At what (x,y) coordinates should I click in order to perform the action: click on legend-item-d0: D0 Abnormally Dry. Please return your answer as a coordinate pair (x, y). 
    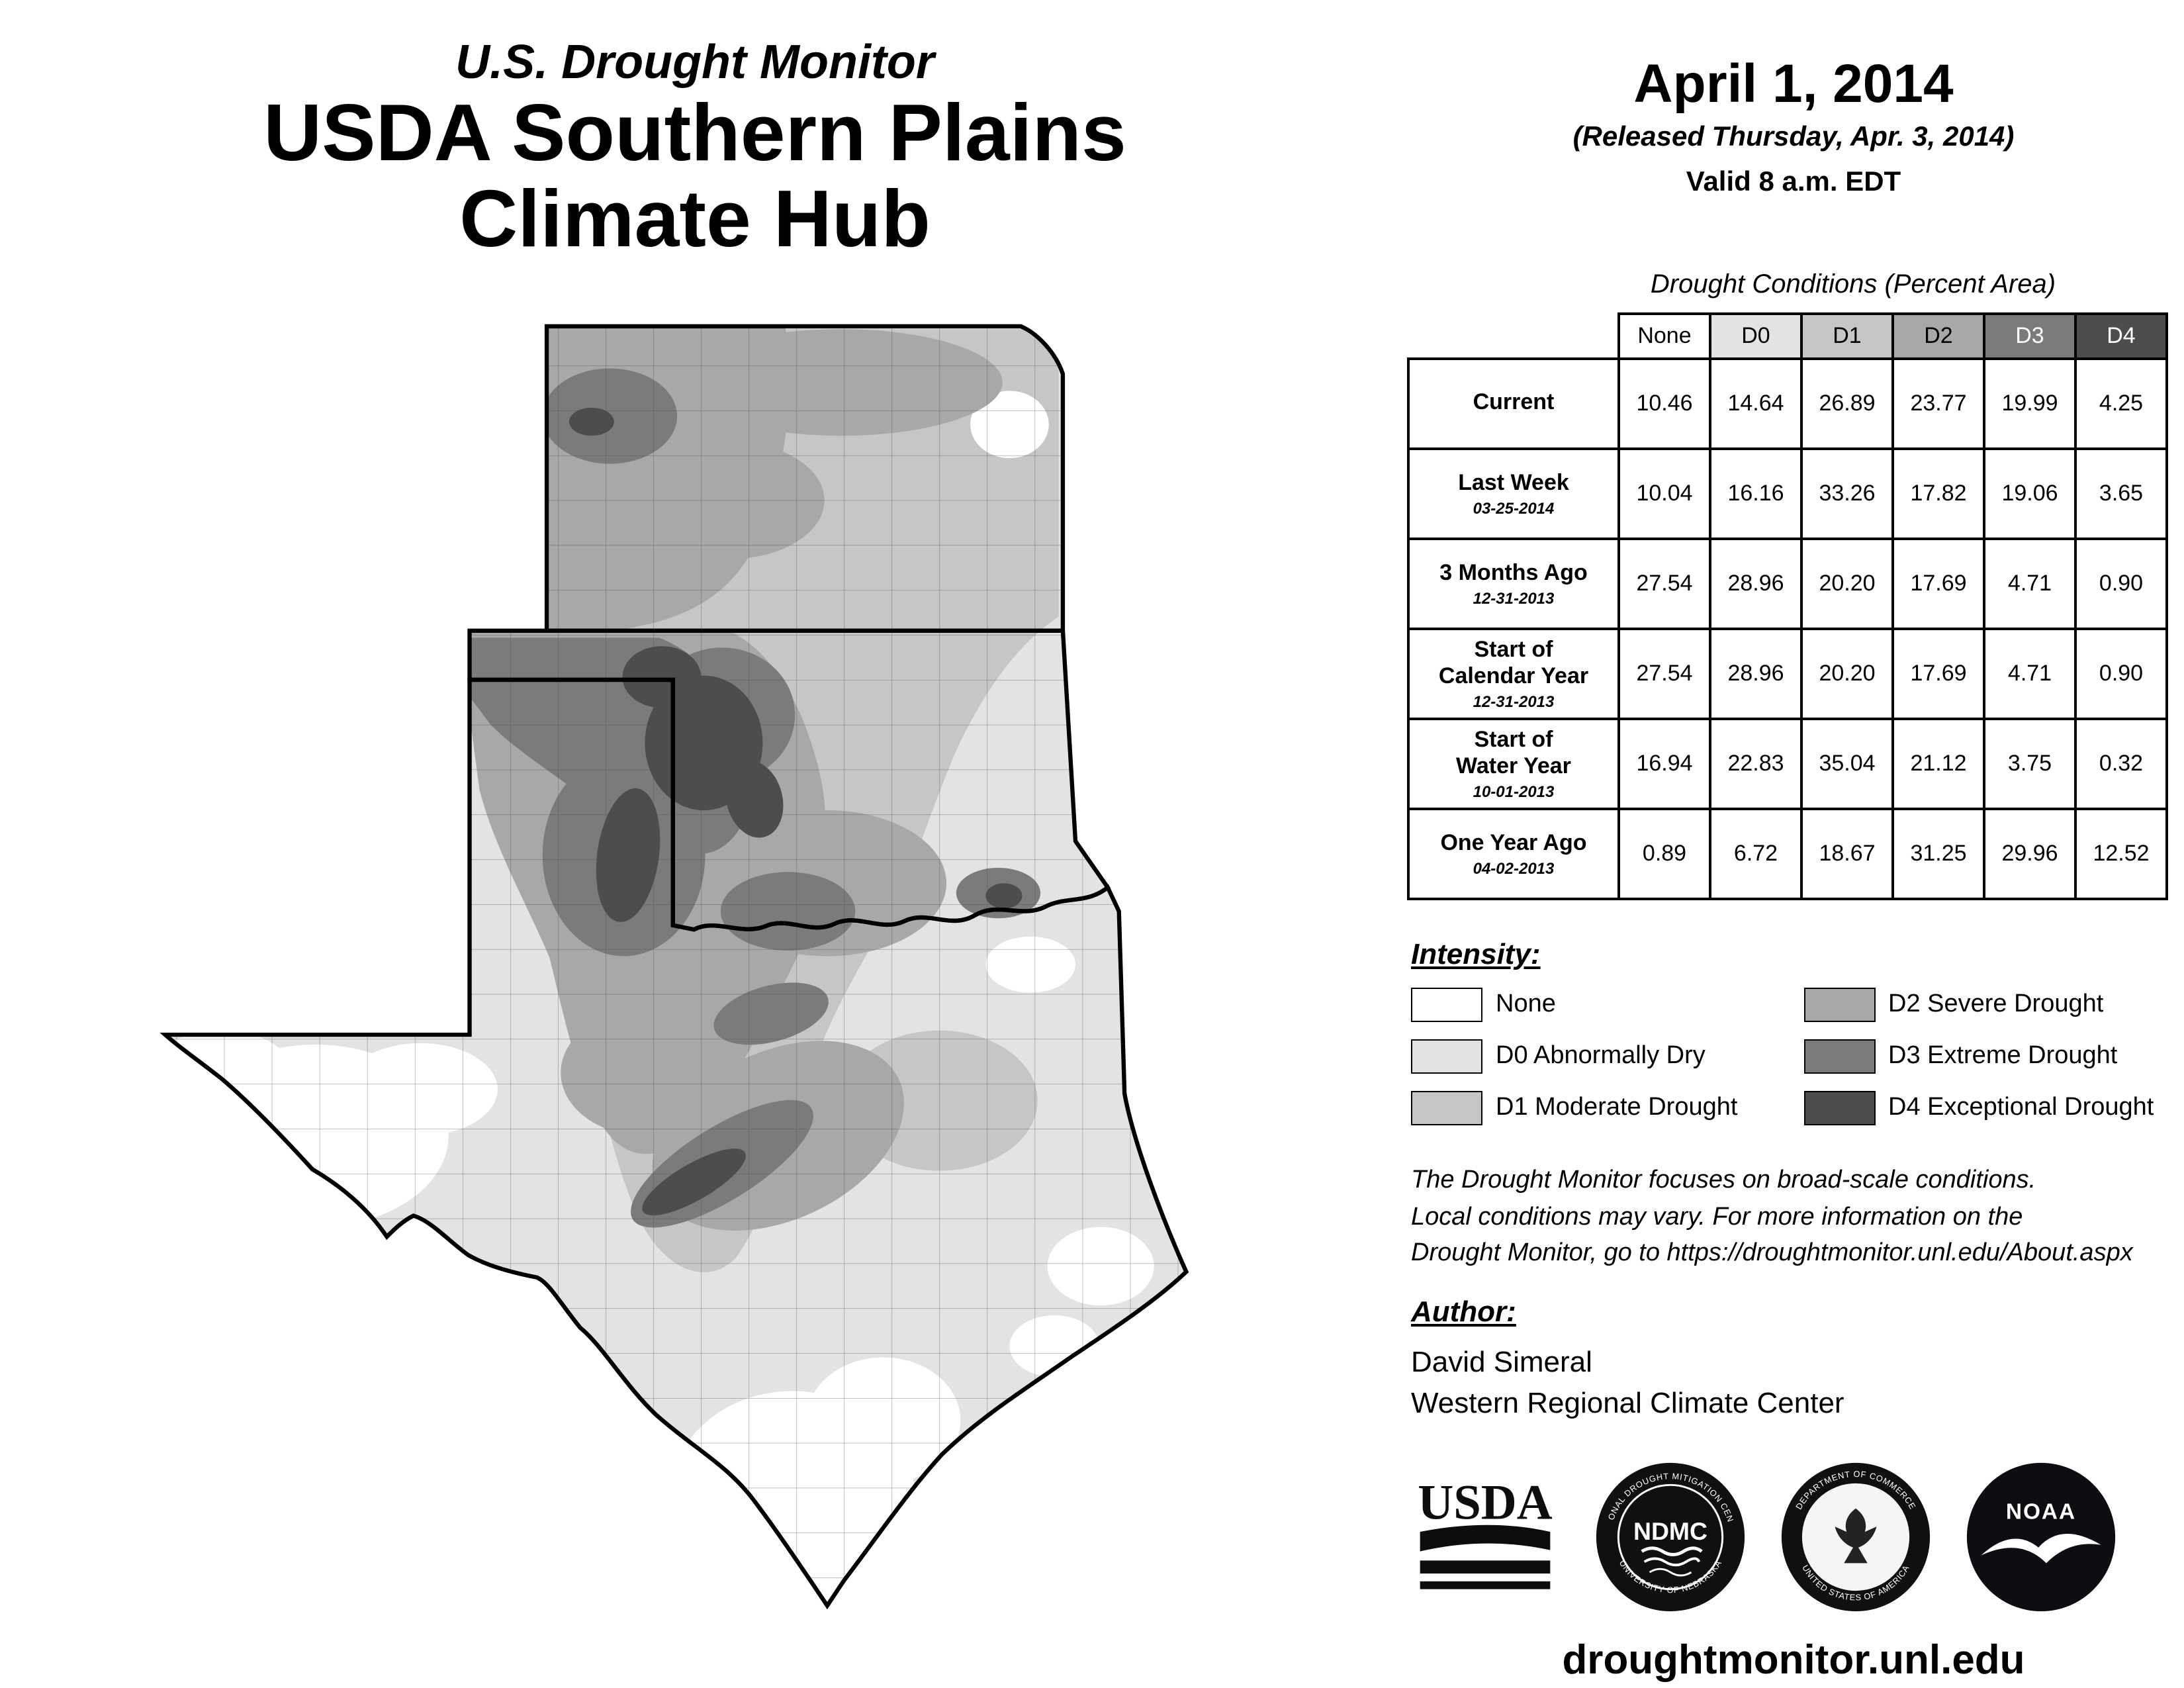
    Looking at the image, I should click on (1595, 1056).